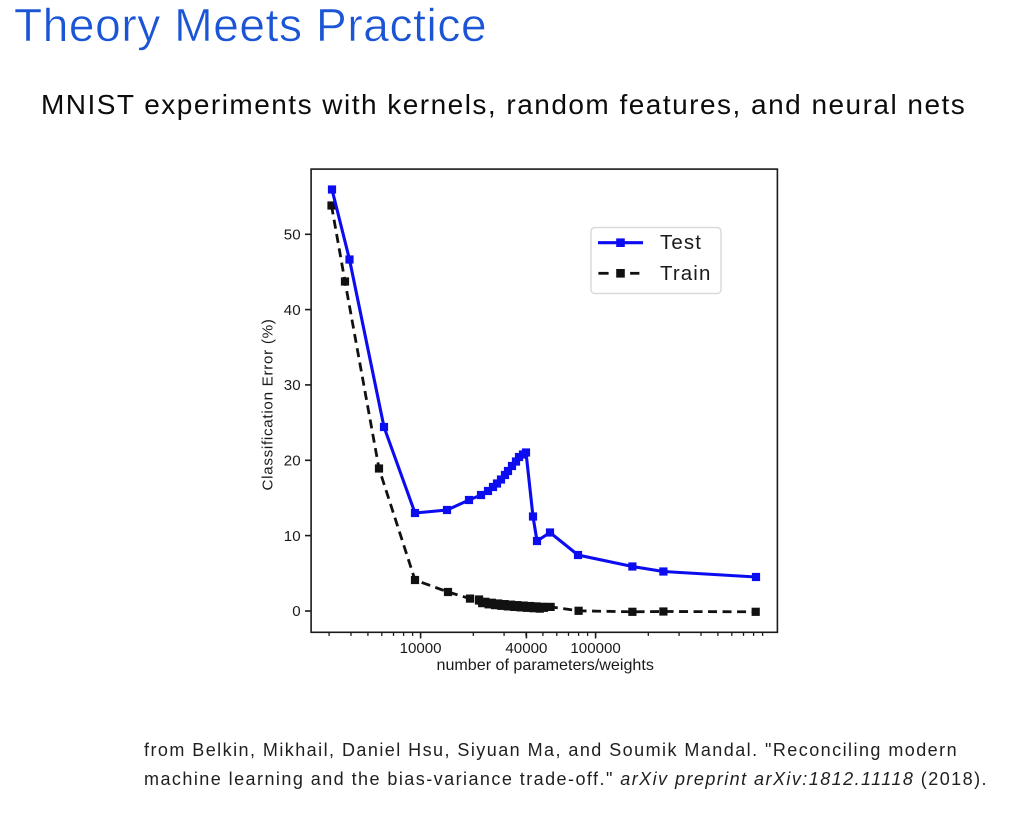 The image size is (1028, 815). What do you see at coordinates (545, 665) in the screenshot?
I see `svg-text: number of parameters/weights` at bounding box center [545, 665].